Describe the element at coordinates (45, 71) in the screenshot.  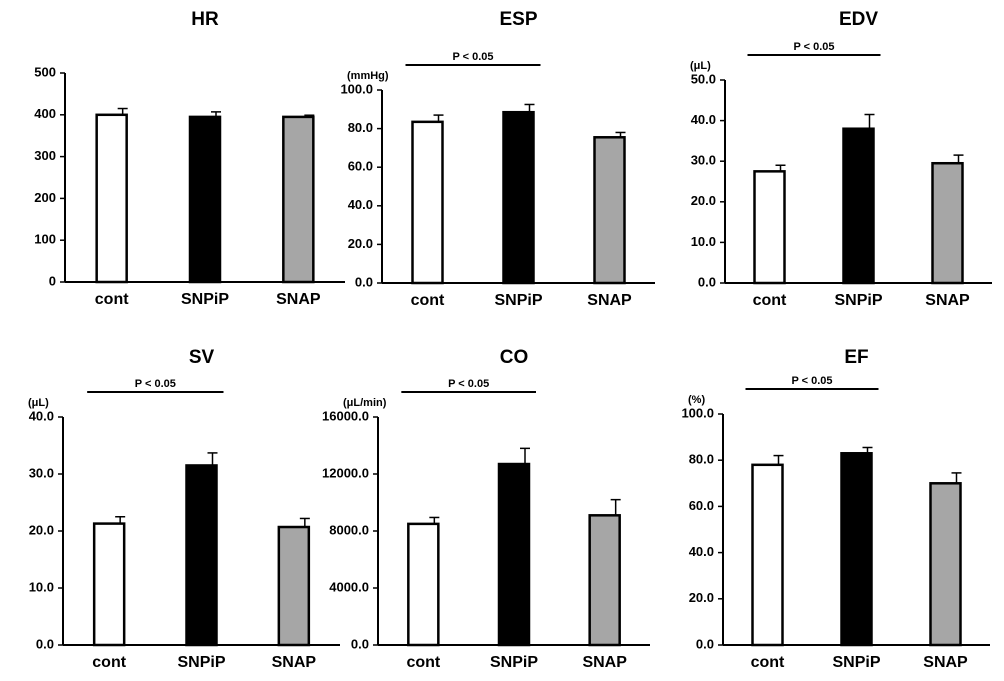
I see `y-tick-label: 500` at that location.